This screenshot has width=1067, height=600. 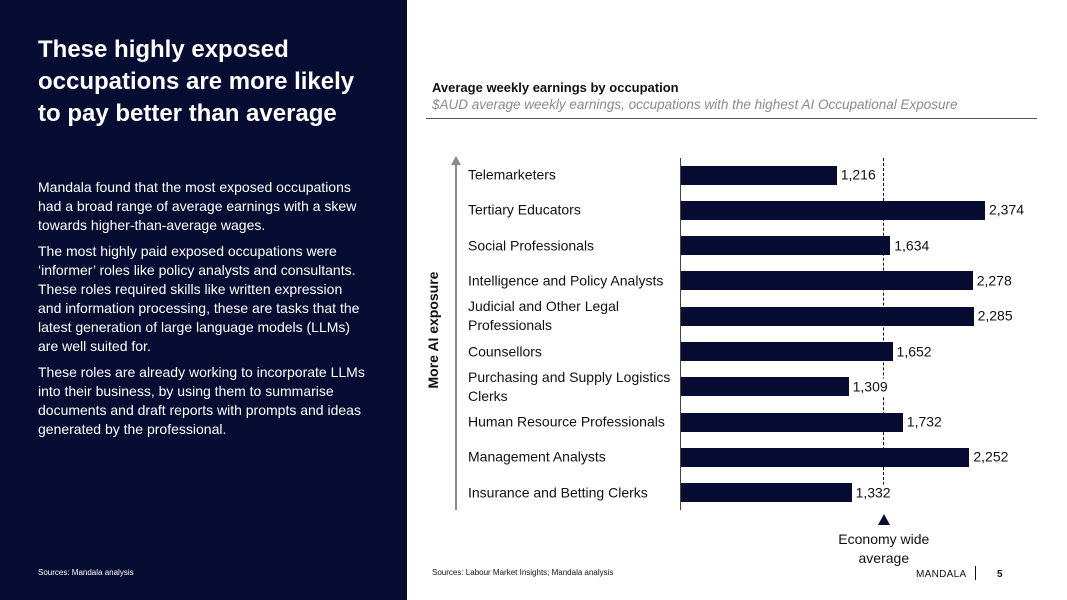 I want to click on category-label: Insurance and Betting Clerks, so click(x=558, y=492).